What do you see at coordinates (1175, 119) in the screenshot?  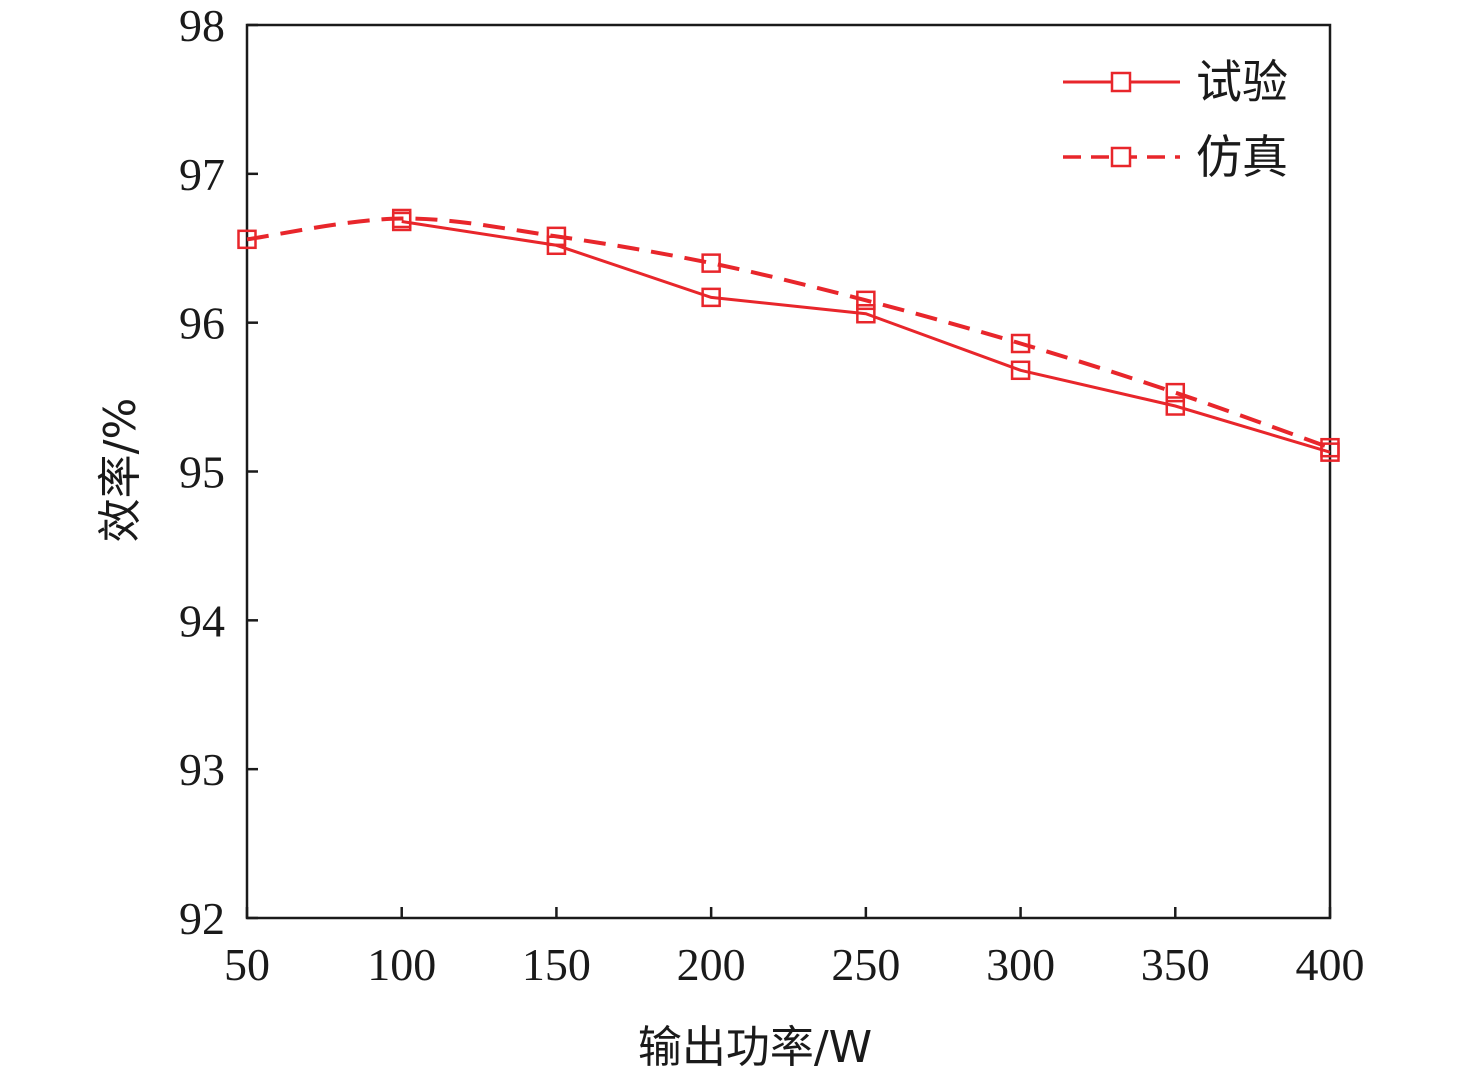 I see `legend: 试验 仿真` at bounding box center [1175, 119].